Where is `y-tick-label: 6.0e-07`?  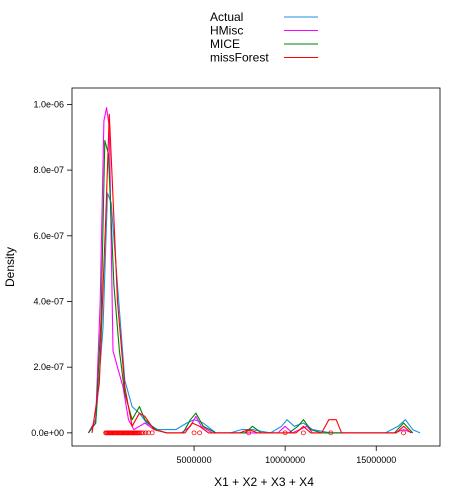 y-tick-label: 6.0e-07 is located at coordinates (48, 236).